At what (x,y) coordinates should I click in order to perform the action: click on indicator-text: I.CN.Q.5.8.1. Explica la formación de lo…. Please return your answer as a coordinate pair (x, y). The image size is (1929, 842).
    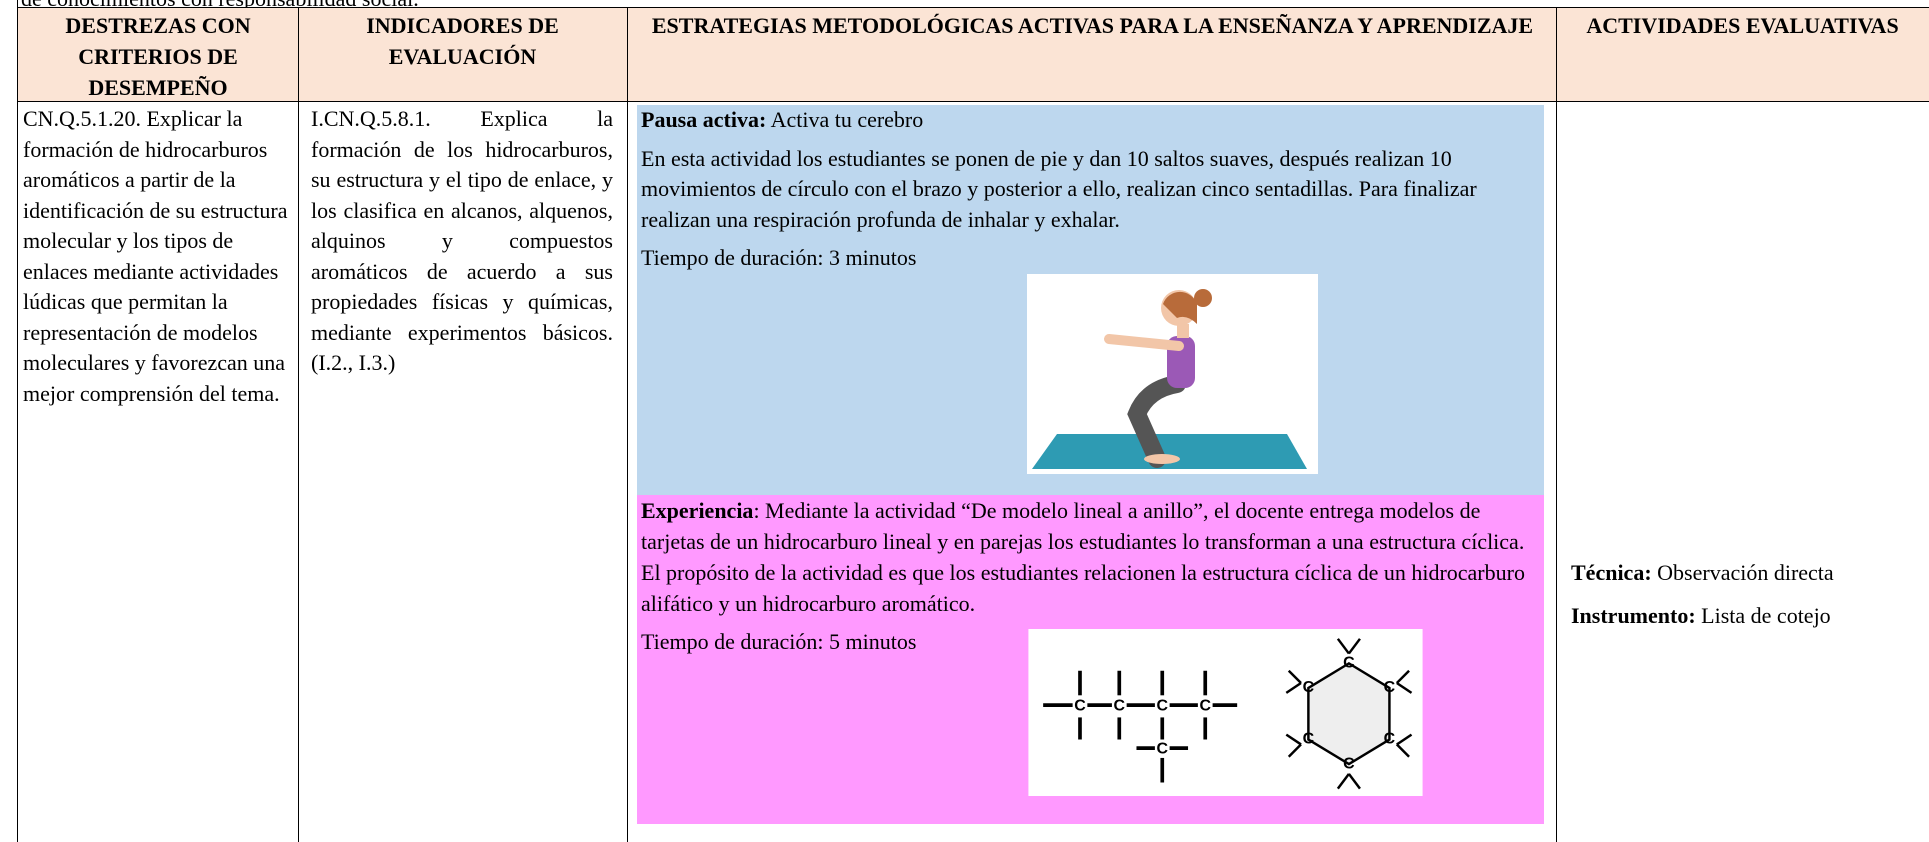
    Looking at the image, I should click on (462, 240).